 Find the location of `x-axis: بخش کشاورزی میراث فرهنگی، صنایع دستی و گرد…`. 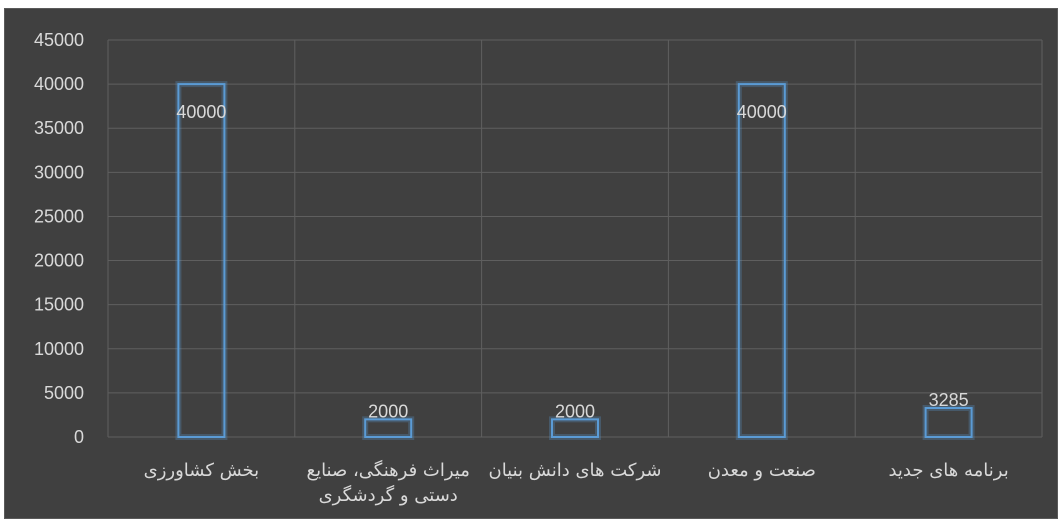

x-axis: بخش کشاورزی میراث فرهنگی، صنایع دستی و گرد… is located at coordinates (576, 482).